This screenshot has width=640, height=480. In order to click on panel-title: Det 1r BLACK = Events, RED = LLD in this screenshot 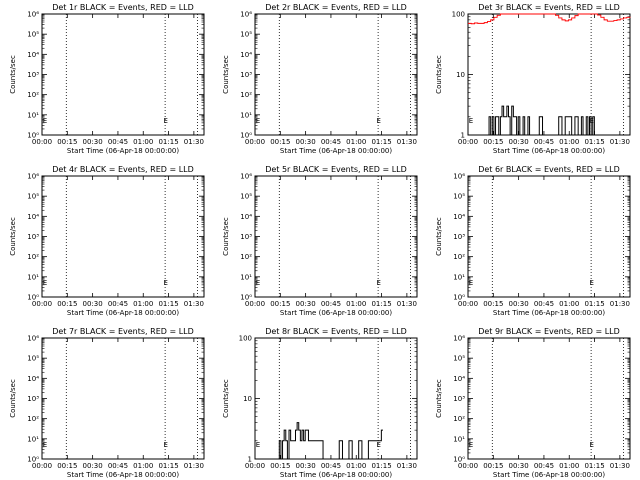, I will do `click(123, 7)`.